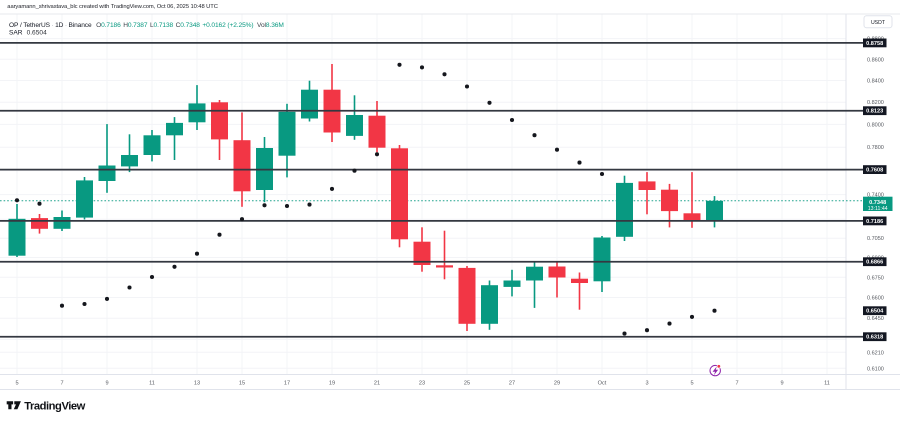 The image size is (900, 425). What do you see at coordinates (874, 263) in the screenshot?
I see `svg-text: 0.6866` at bounding box center [874, 263].